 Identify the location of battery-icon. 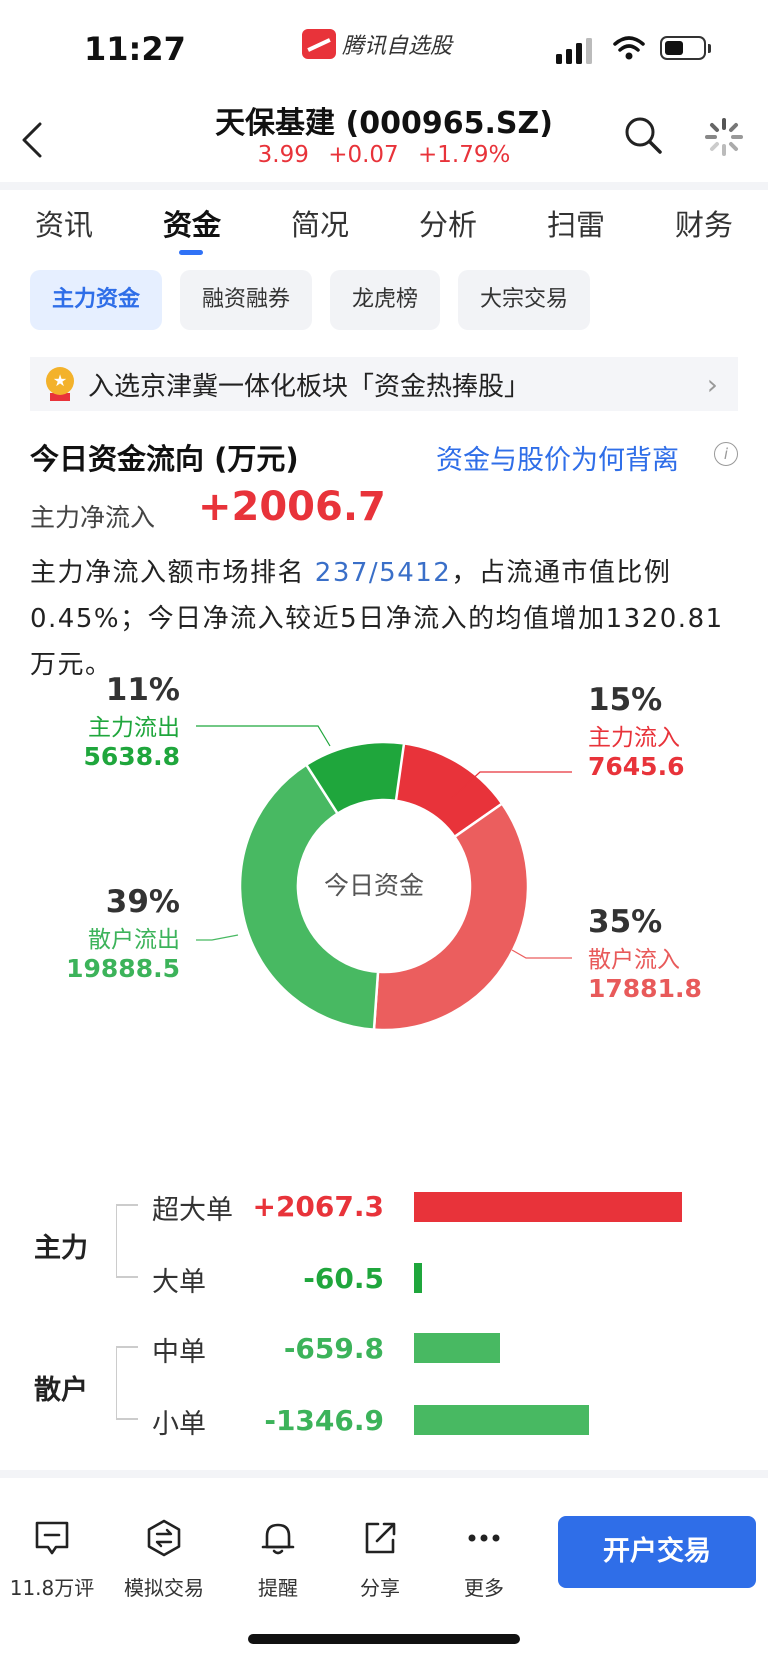
(683, 48).